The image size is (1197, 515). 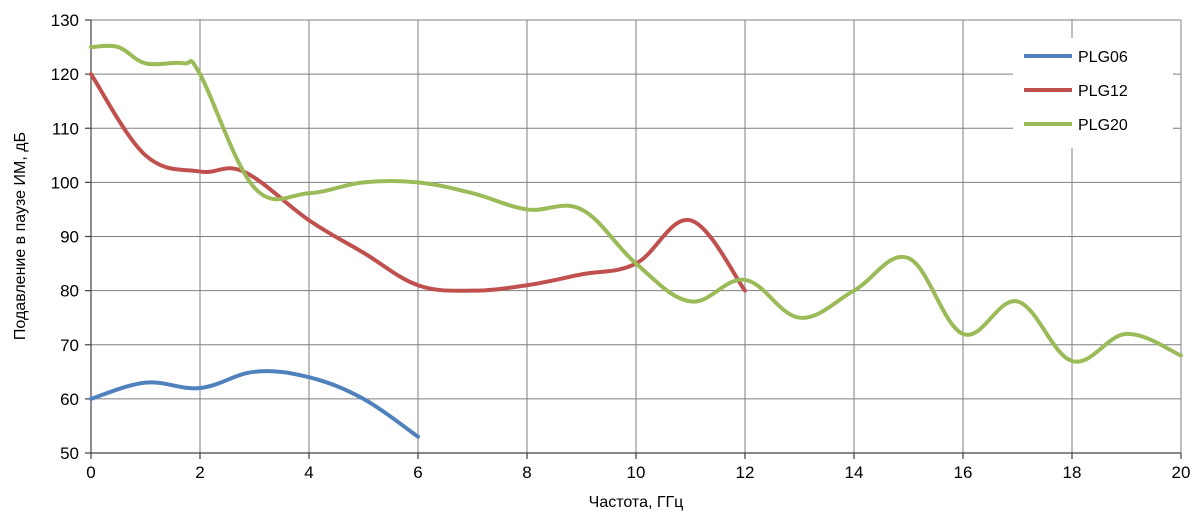 I want to click on y-tick-label: 80, so click(x=69, y=291).